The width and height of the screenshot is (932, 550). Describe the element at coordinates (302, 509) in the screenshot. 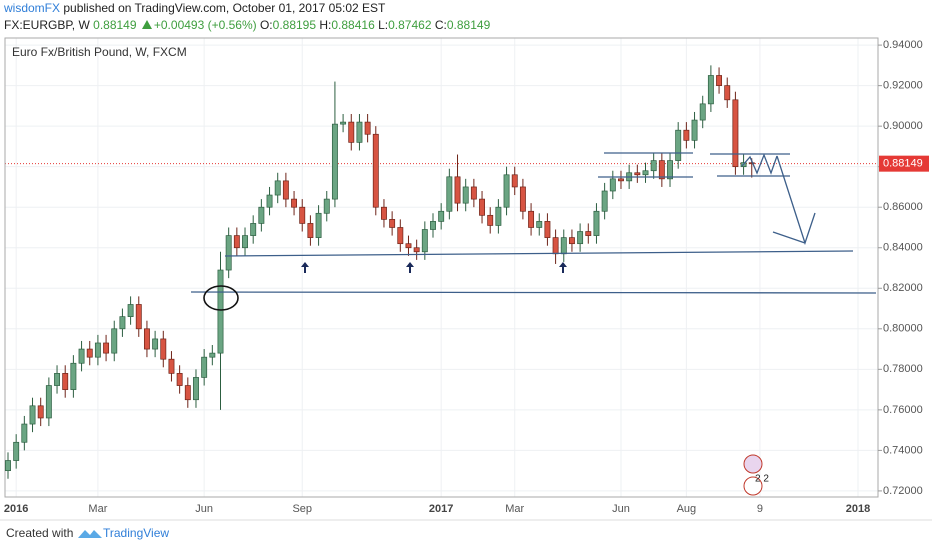

I see `x-tick-label: Sep` at that location.